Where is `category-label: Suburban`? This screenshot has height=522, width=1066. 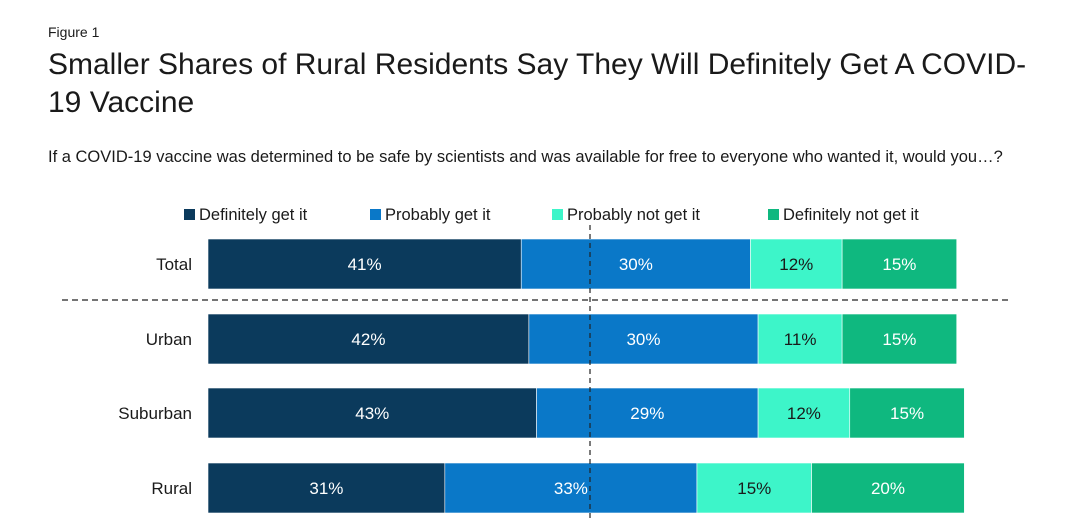 category-label: Suburban is located at coordinates (155, 413).